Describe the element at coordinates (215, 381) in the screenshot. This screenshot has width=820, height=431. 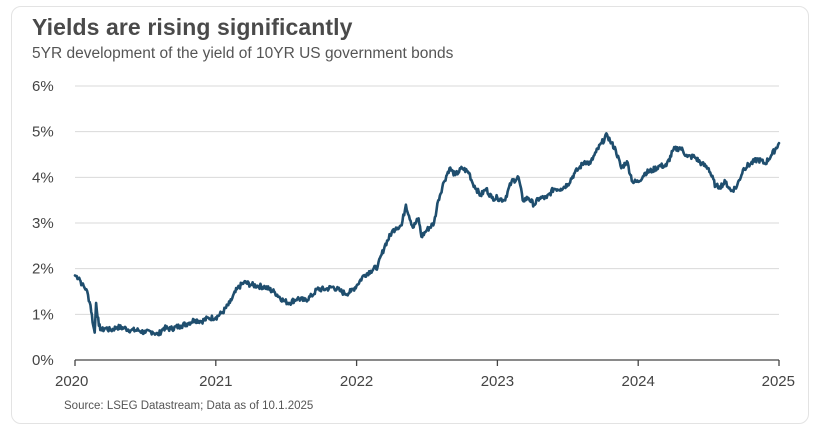
I see `x-tick-label: 2021` at that location.